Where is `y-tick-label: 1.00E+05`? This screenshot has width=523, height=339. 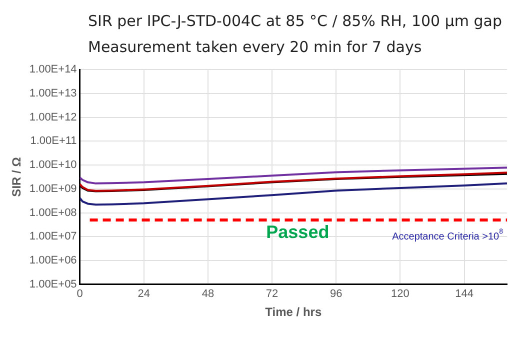 y-tick-label: 1.00E+05 is located at coordinates (53, 284).